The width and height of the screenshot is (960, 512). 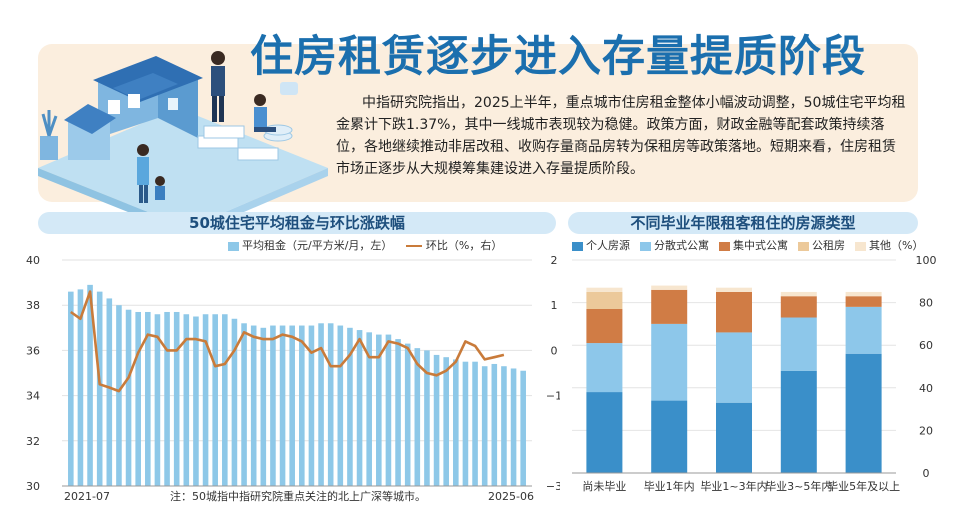 I want to click on left-axis-tick-label: 36, so click(x=33, y=350).